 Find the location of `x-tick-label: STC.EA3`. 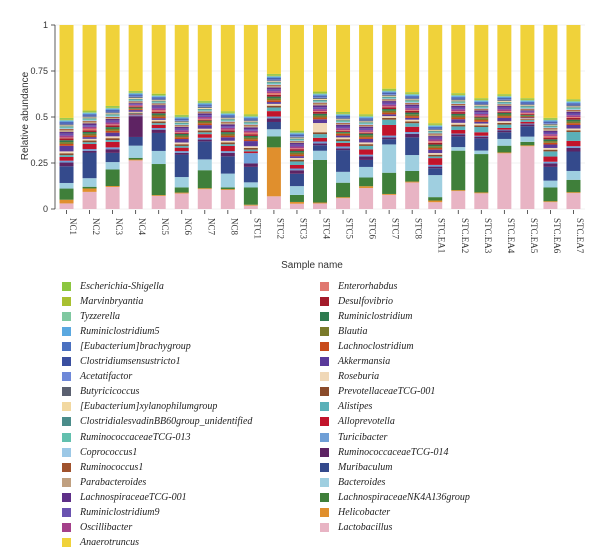

x-tick-label: STC.EA3 is located at coordinates (488, 236).